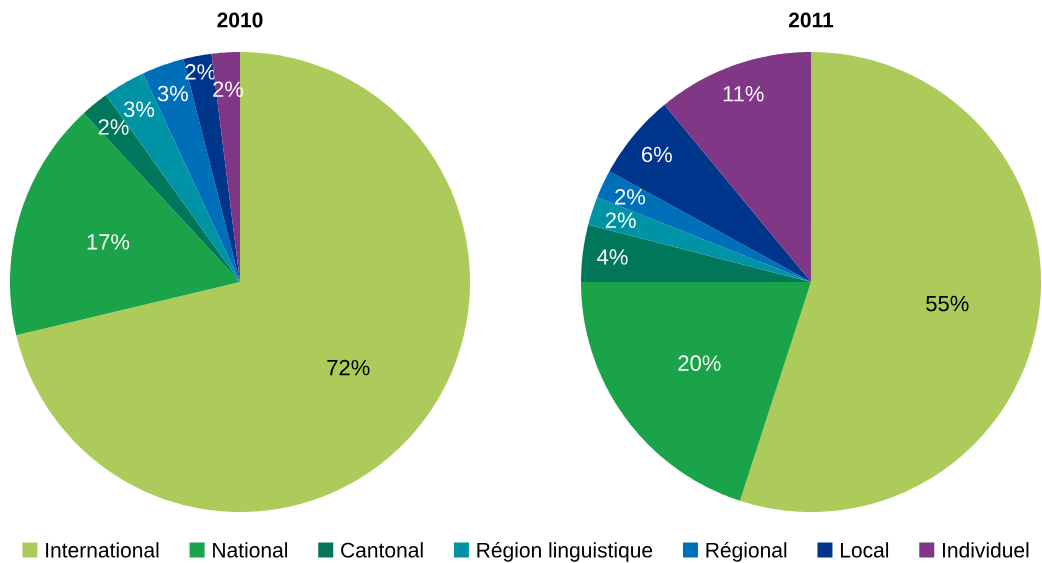 The height and width of the screenshot is (563, 1042). What do you see at coordinates (565, 551) in the screenshot?
I see `legend-label: Région linguistique` at bounding box center [565, 551].